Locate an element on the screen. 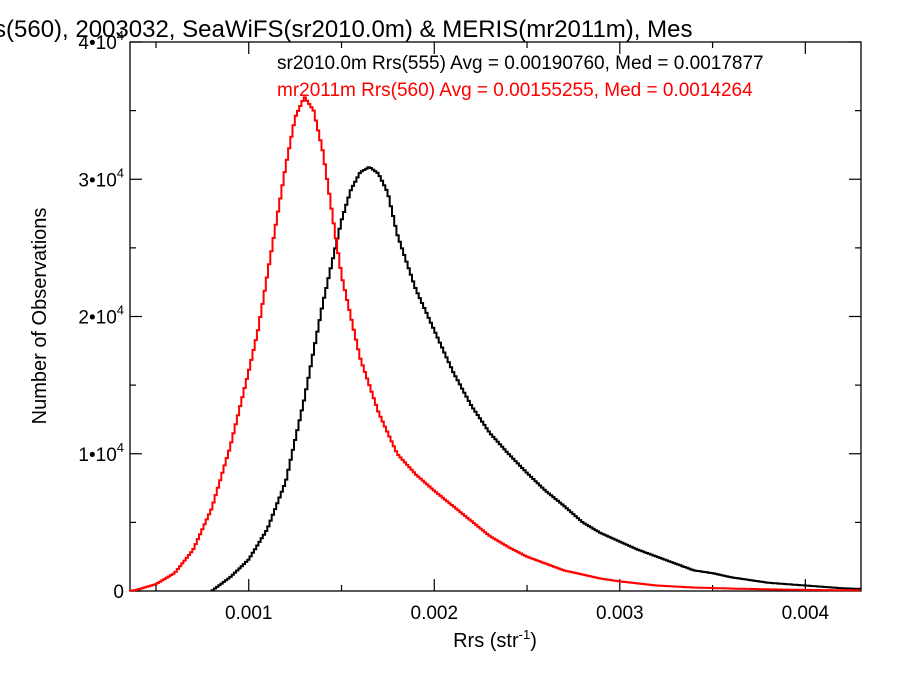 This screenshot has width=900, height=675. y-tick-label: 0 is located at coordinates (118, 592).